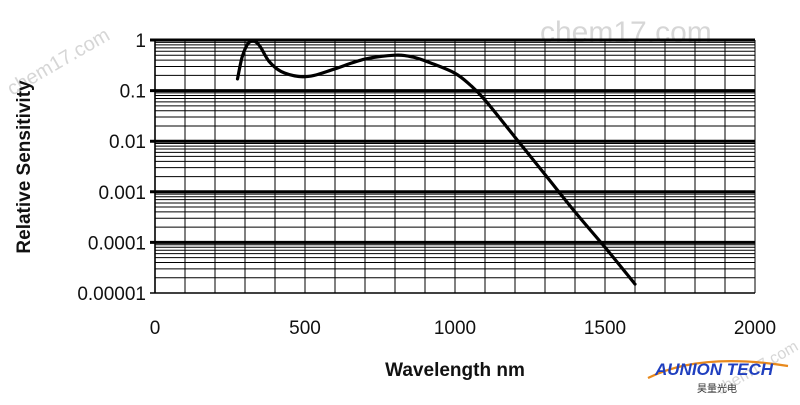 The image size is (800, 405). What do you see at coordinates (24, 167) in the screenshot?
I see `y-axis-title: Relative Sensitivity` at bounding box center [24, 167].